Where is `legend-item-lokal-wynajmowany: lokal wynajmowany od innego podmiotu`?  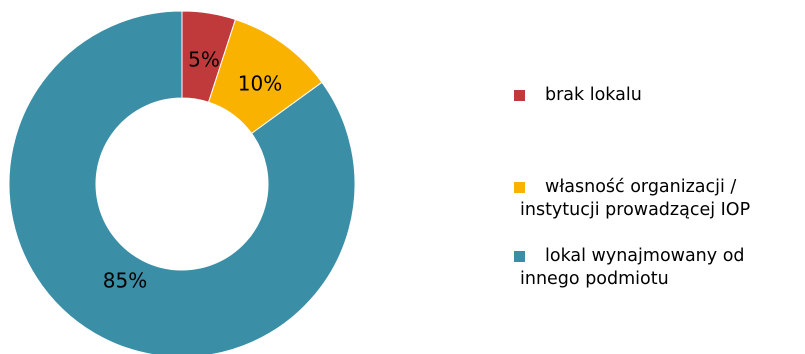
legend-item-lokal-wynajmowany: lokal wynajmowany od innego podmiotu is located at coordinates (655, 268).